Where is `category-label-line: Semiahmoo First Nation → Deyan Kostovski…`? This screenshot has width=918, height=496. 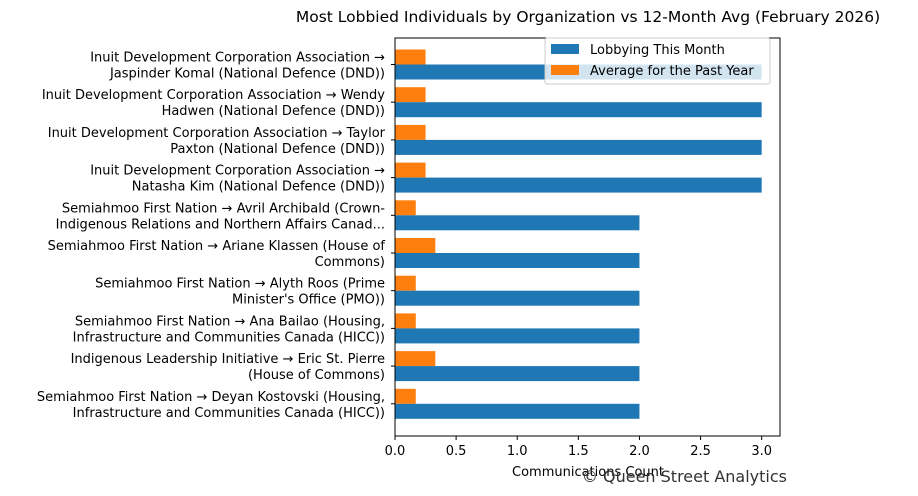
category-label-line: Semiahmoo First Nation → Deyan Kostovski… is located at coordinates (211, 397).